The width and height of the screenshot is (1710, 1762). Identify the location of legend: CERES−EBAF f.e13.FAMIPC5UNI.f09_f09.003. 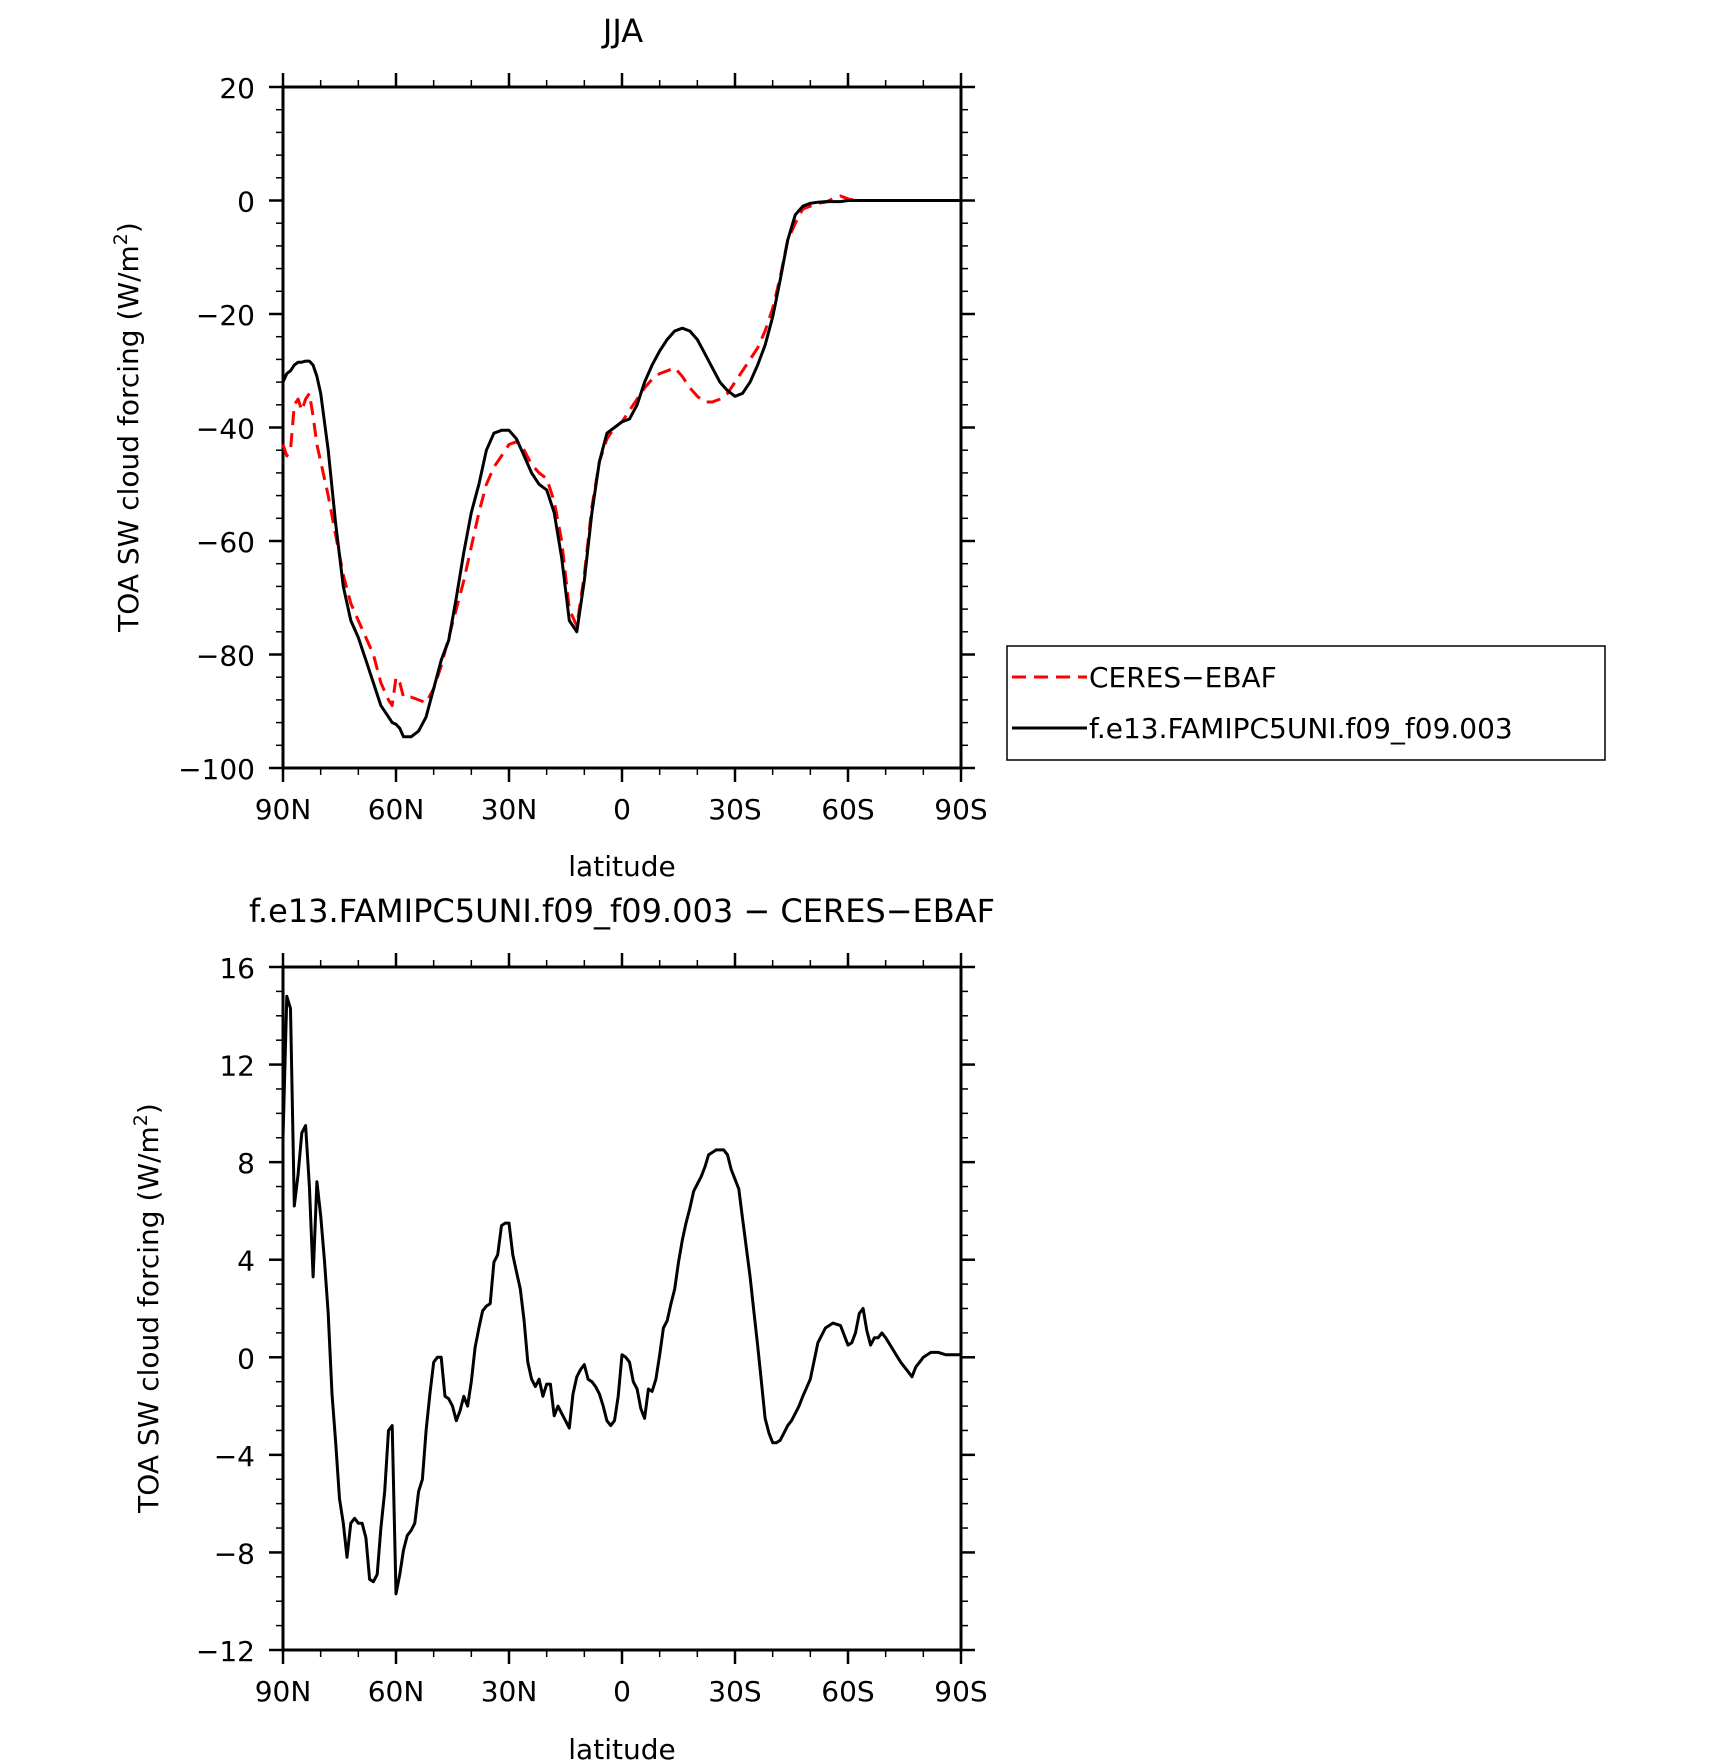
(1306, 703).